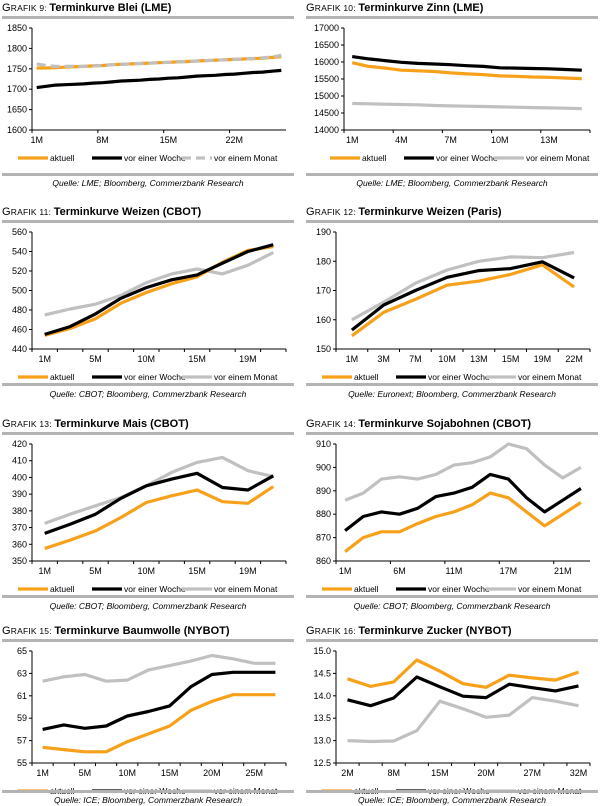 The image size is (600, 806). I want to click on chart-title-text: Terminkurve Zucker (NYBOT), so click(435, 631).